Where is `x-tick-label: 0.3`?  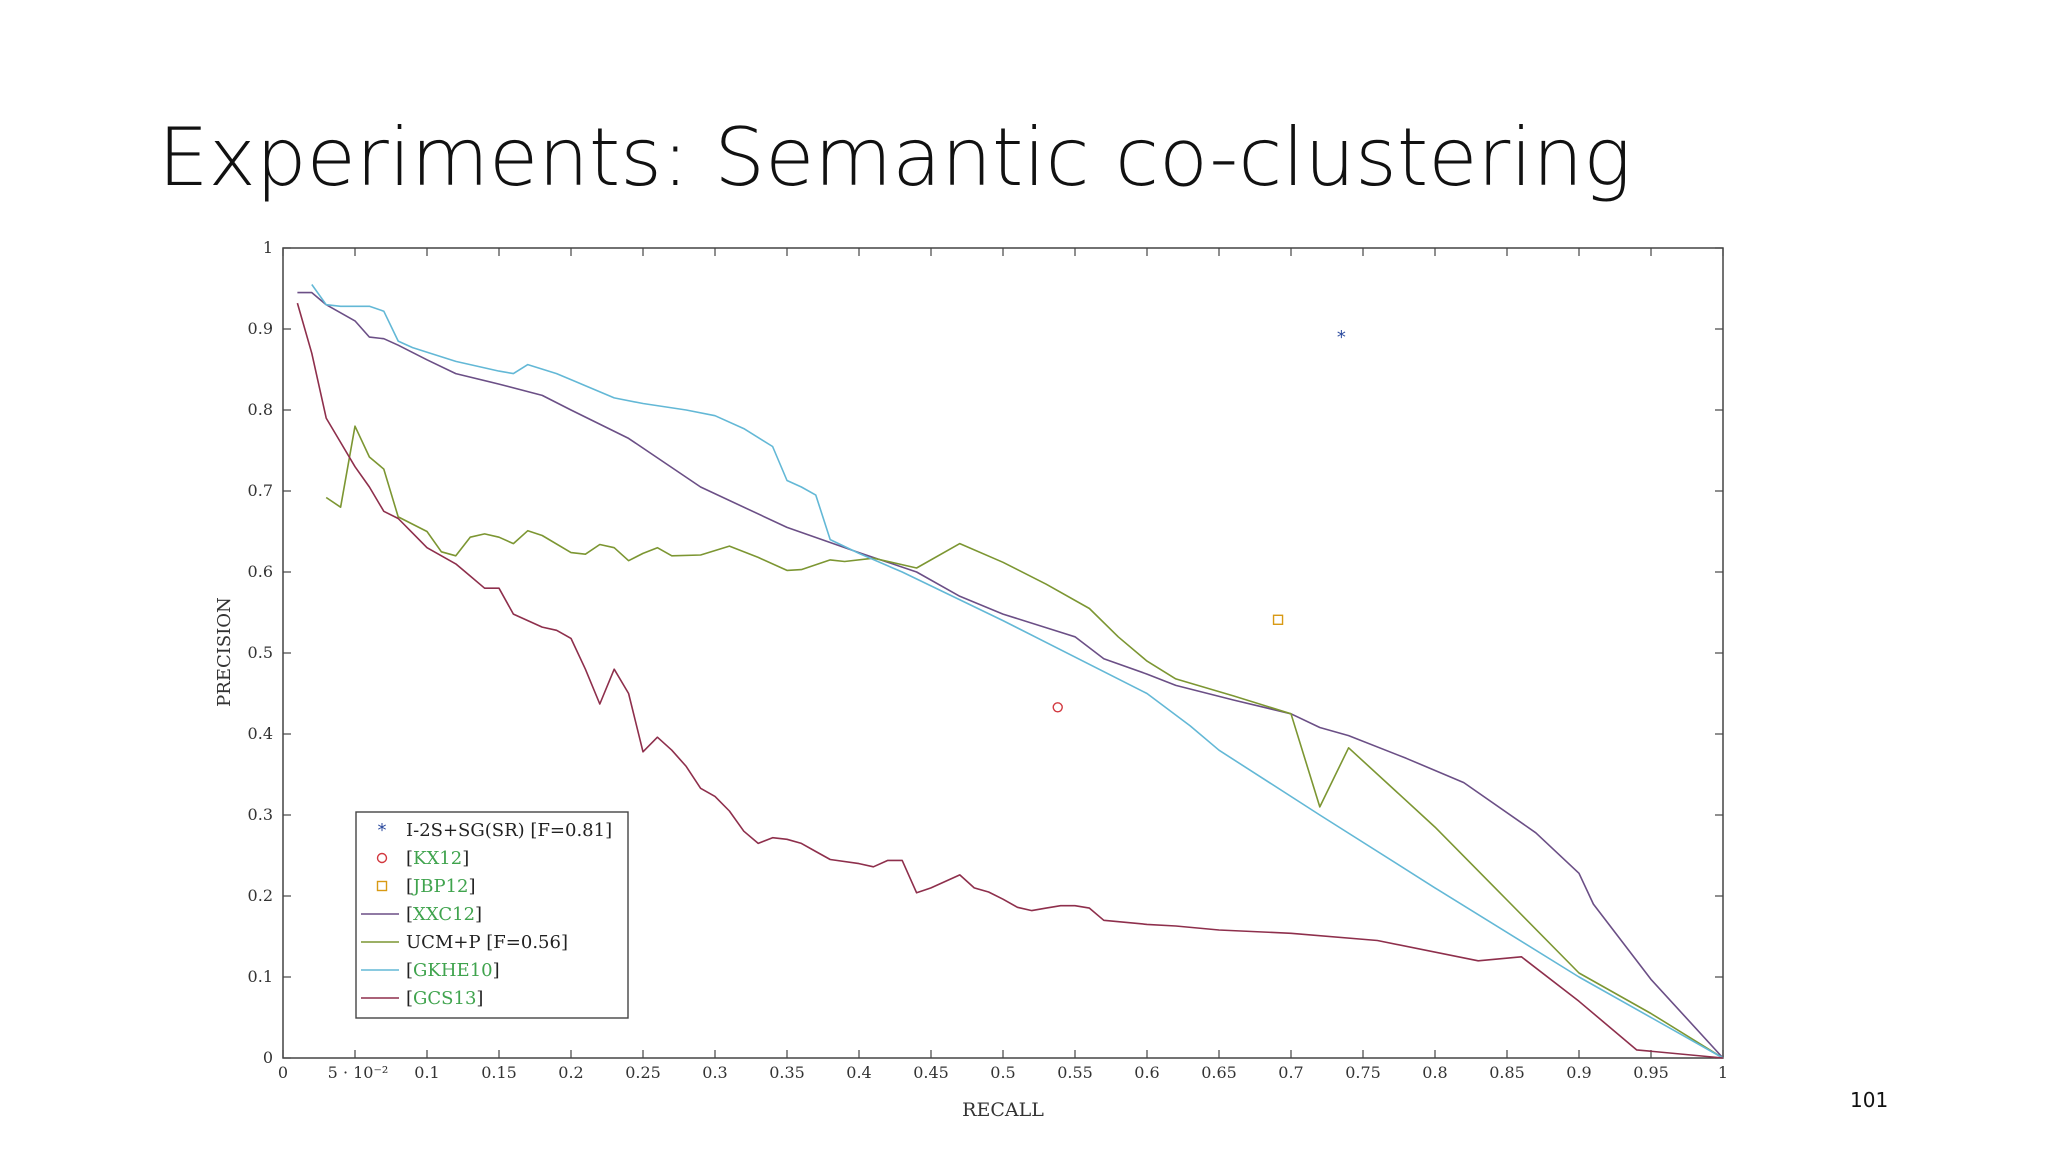
x-tick-label: 0.3 is located at coordinates (714, 1072).